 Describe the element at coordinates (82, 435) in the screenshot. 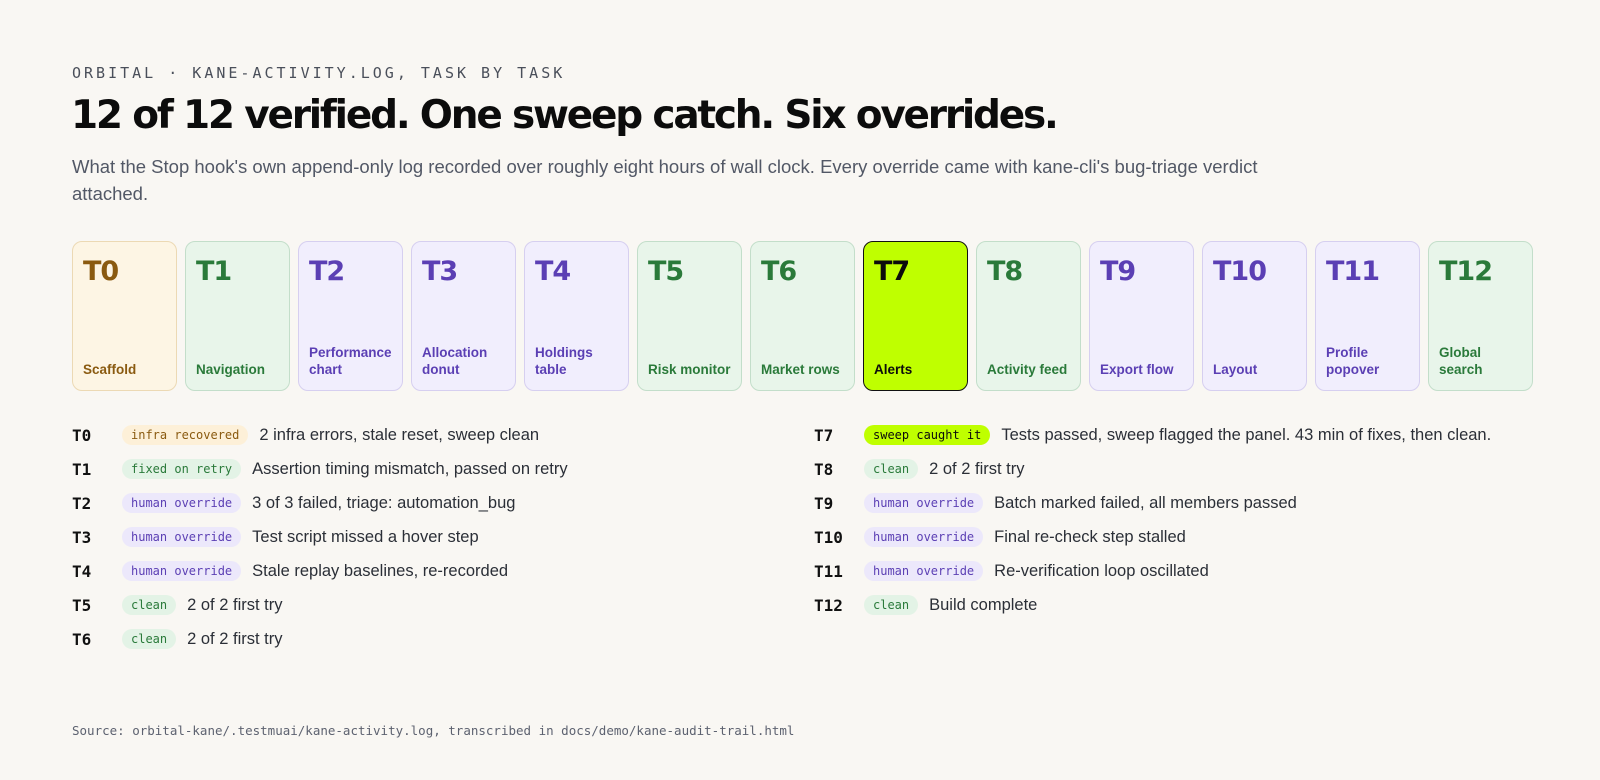

I see `task-id: T0` at that location.